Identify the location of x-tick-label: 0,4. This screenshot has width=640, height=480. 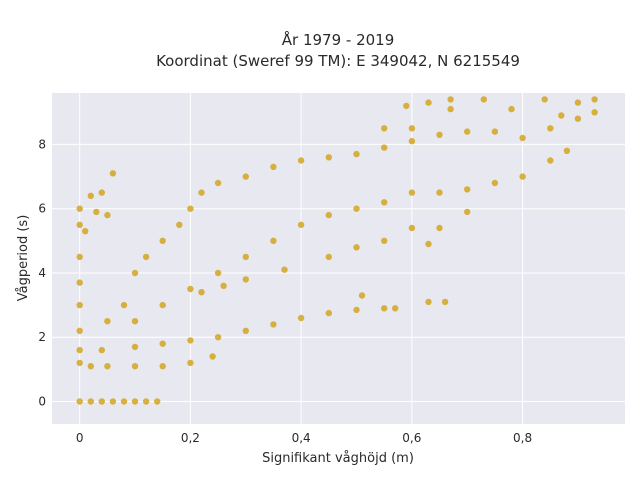
(301, 438).